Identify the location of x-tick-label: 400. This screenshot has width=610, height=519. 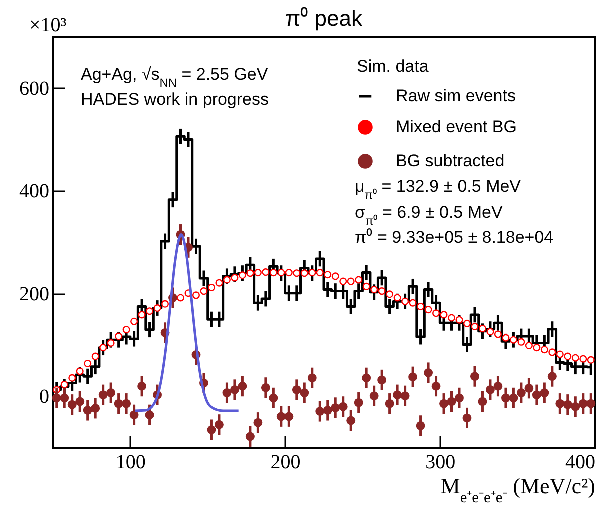
(581, 463).